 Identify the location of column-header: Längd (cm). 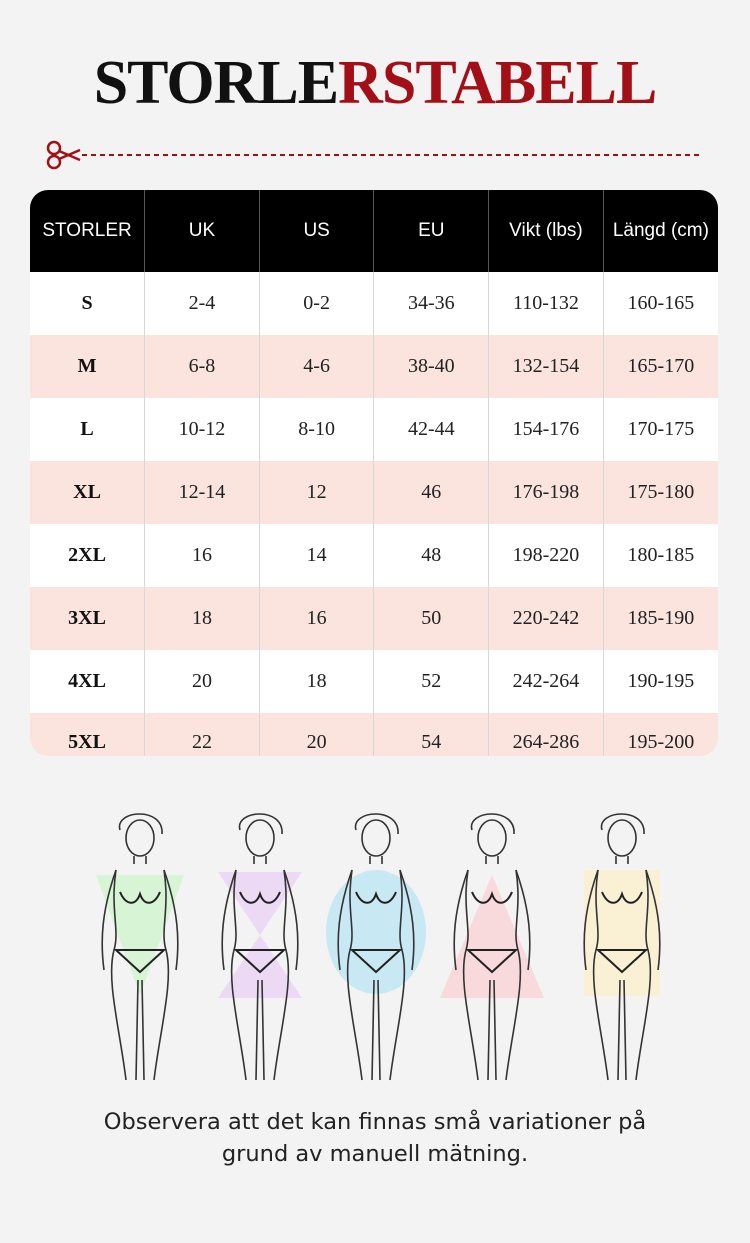
(660, 231).